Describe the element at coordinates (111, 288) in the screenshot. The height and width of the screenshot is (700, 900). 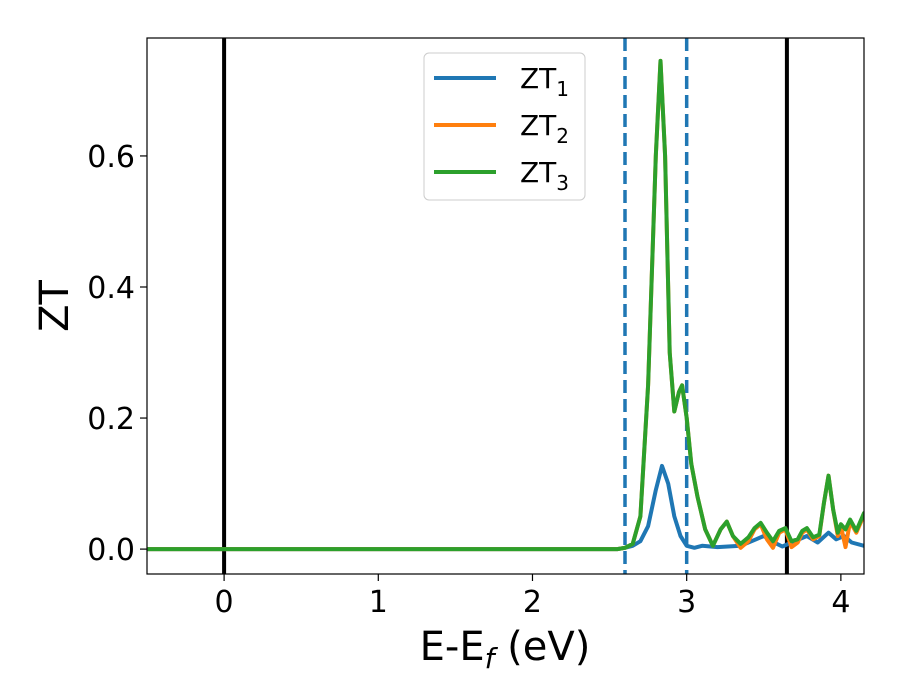
I see `y-tick-label: 0.4` at that location.